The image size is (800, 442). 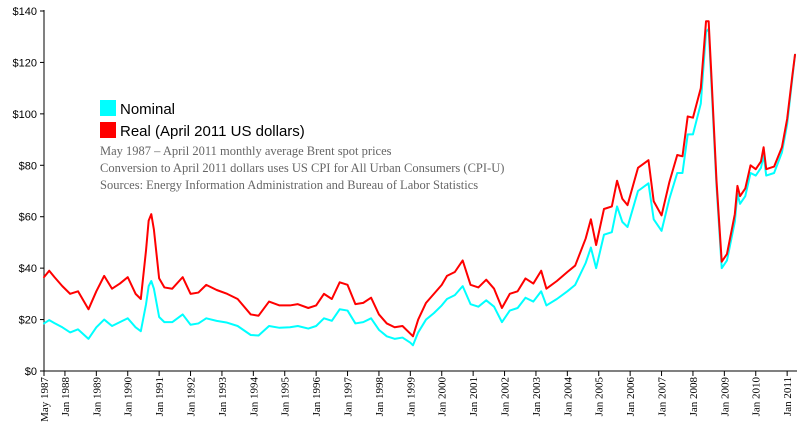 I want to click on y-tick-label: $40, so click(x=28, y=269).